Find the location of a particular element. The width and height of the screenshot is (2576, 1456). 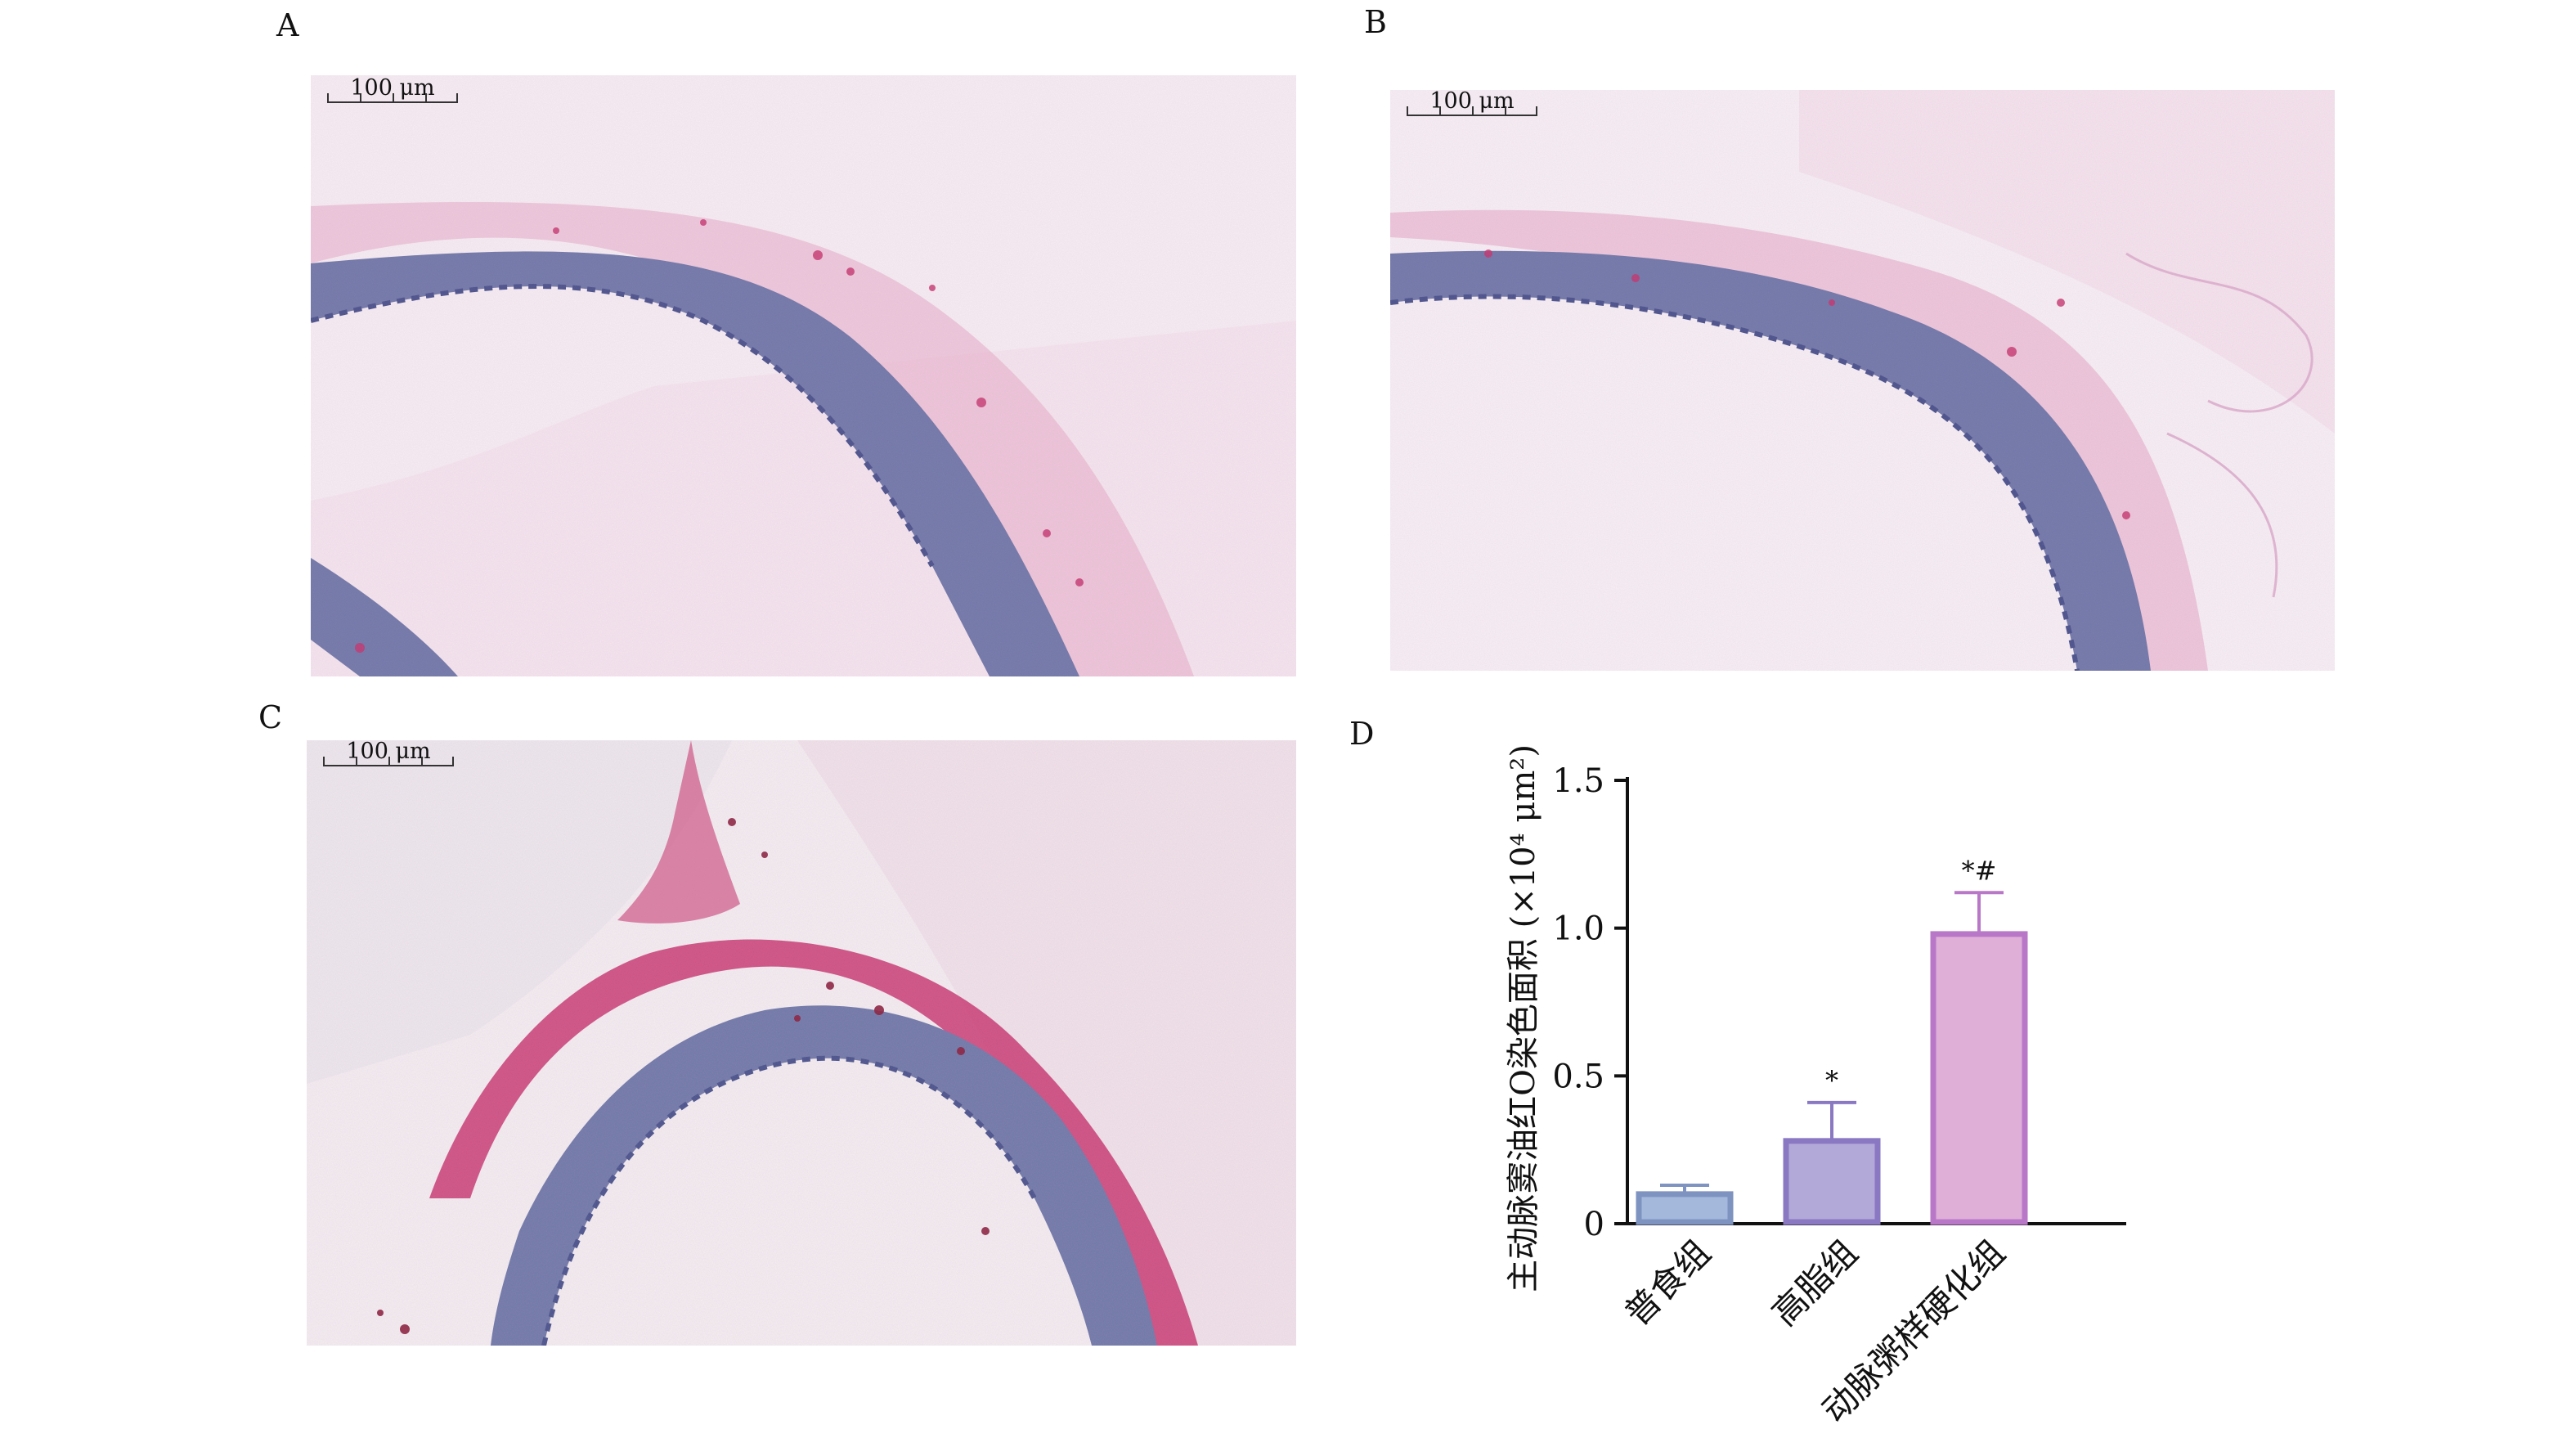

scale-bar-b: 100 μm is located at coordinates (1472, 105).